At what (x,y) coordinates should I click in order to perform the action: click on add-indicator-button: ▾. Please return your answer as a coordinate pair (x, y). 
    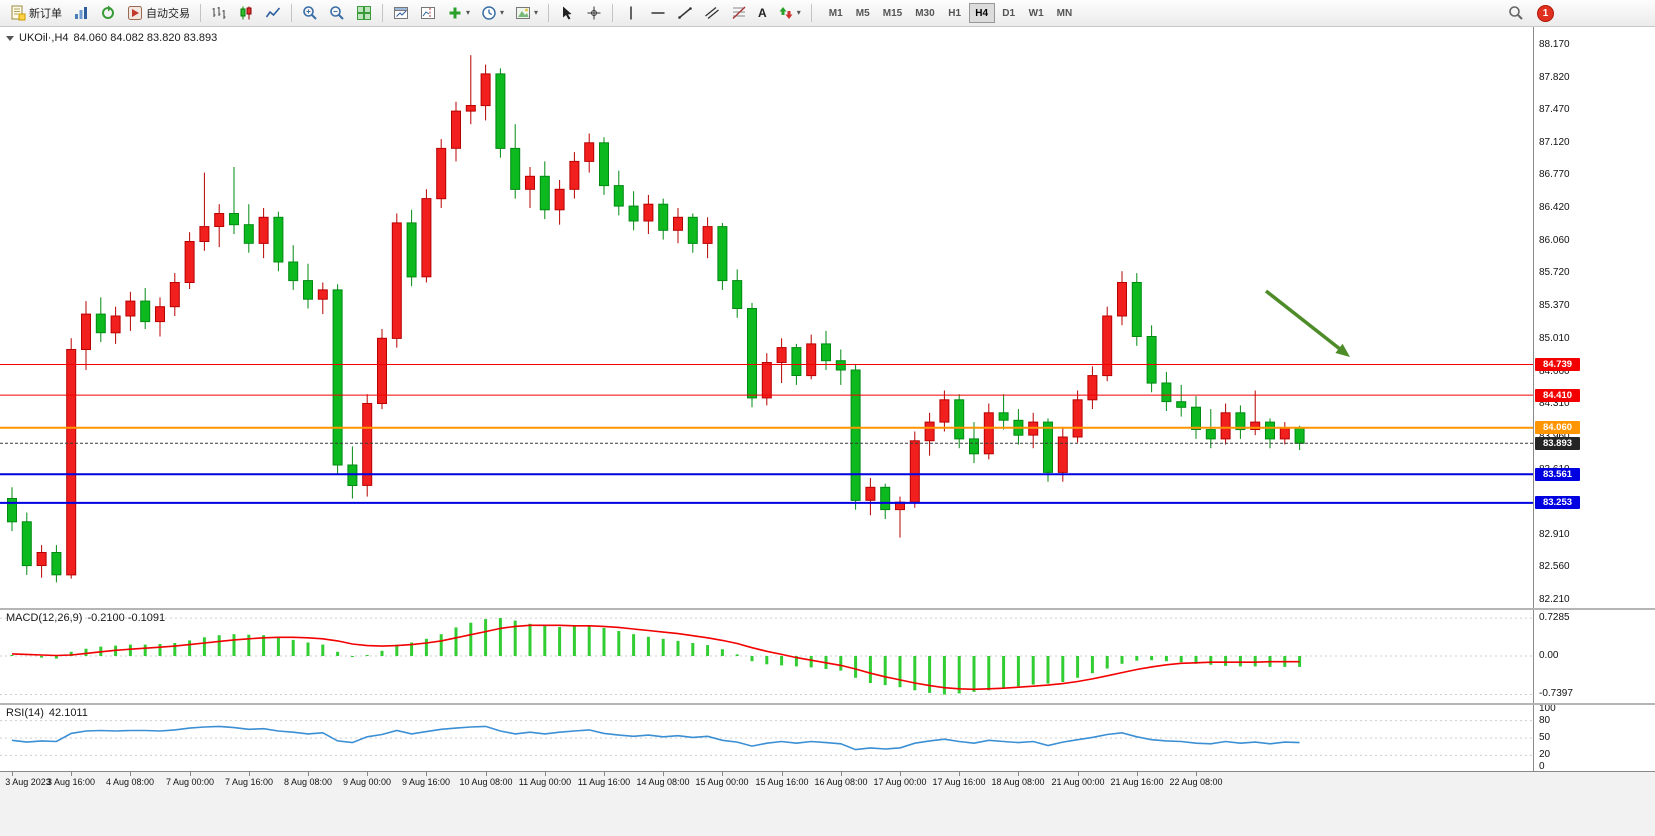
    Looking at the image, I should click on (458, 13).